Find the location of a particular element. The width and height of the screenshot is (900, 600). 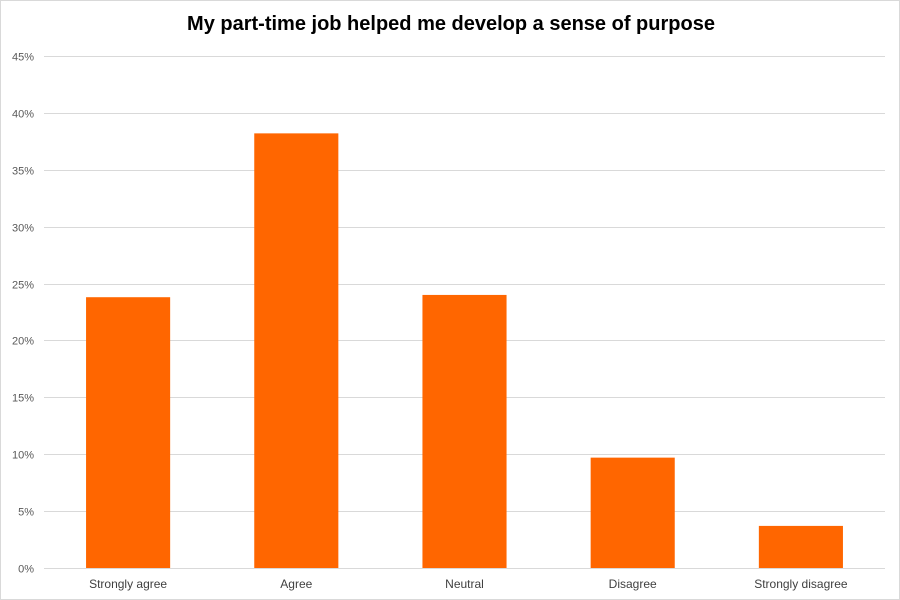

x-tick-label: Neutral is located at coordinates (464, 584).